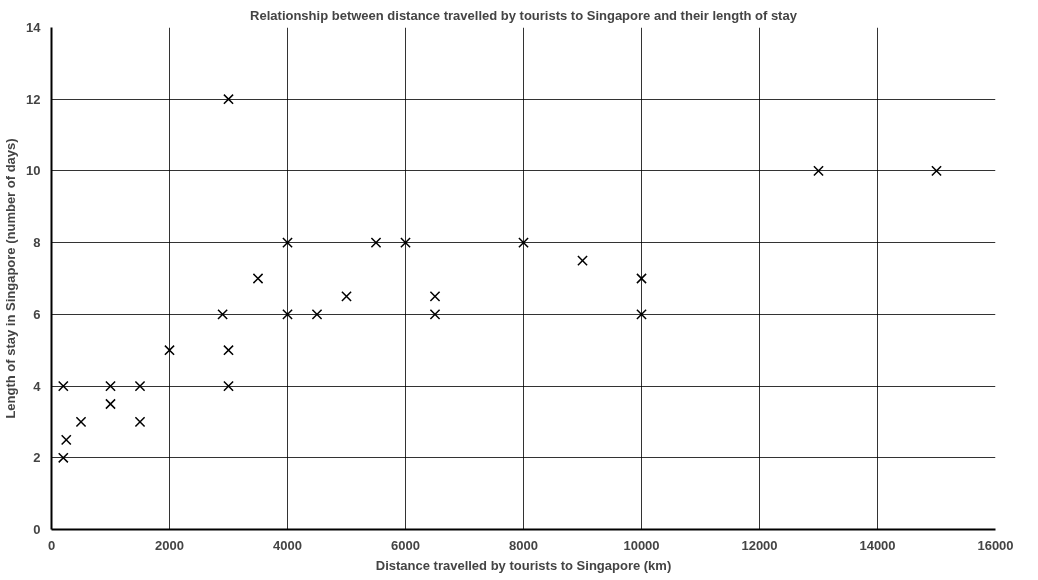 This screenshot has height=580, width=1038. I want to click on y-axis-title: Length of stay in Singapore (number of days), so click(11, 278).